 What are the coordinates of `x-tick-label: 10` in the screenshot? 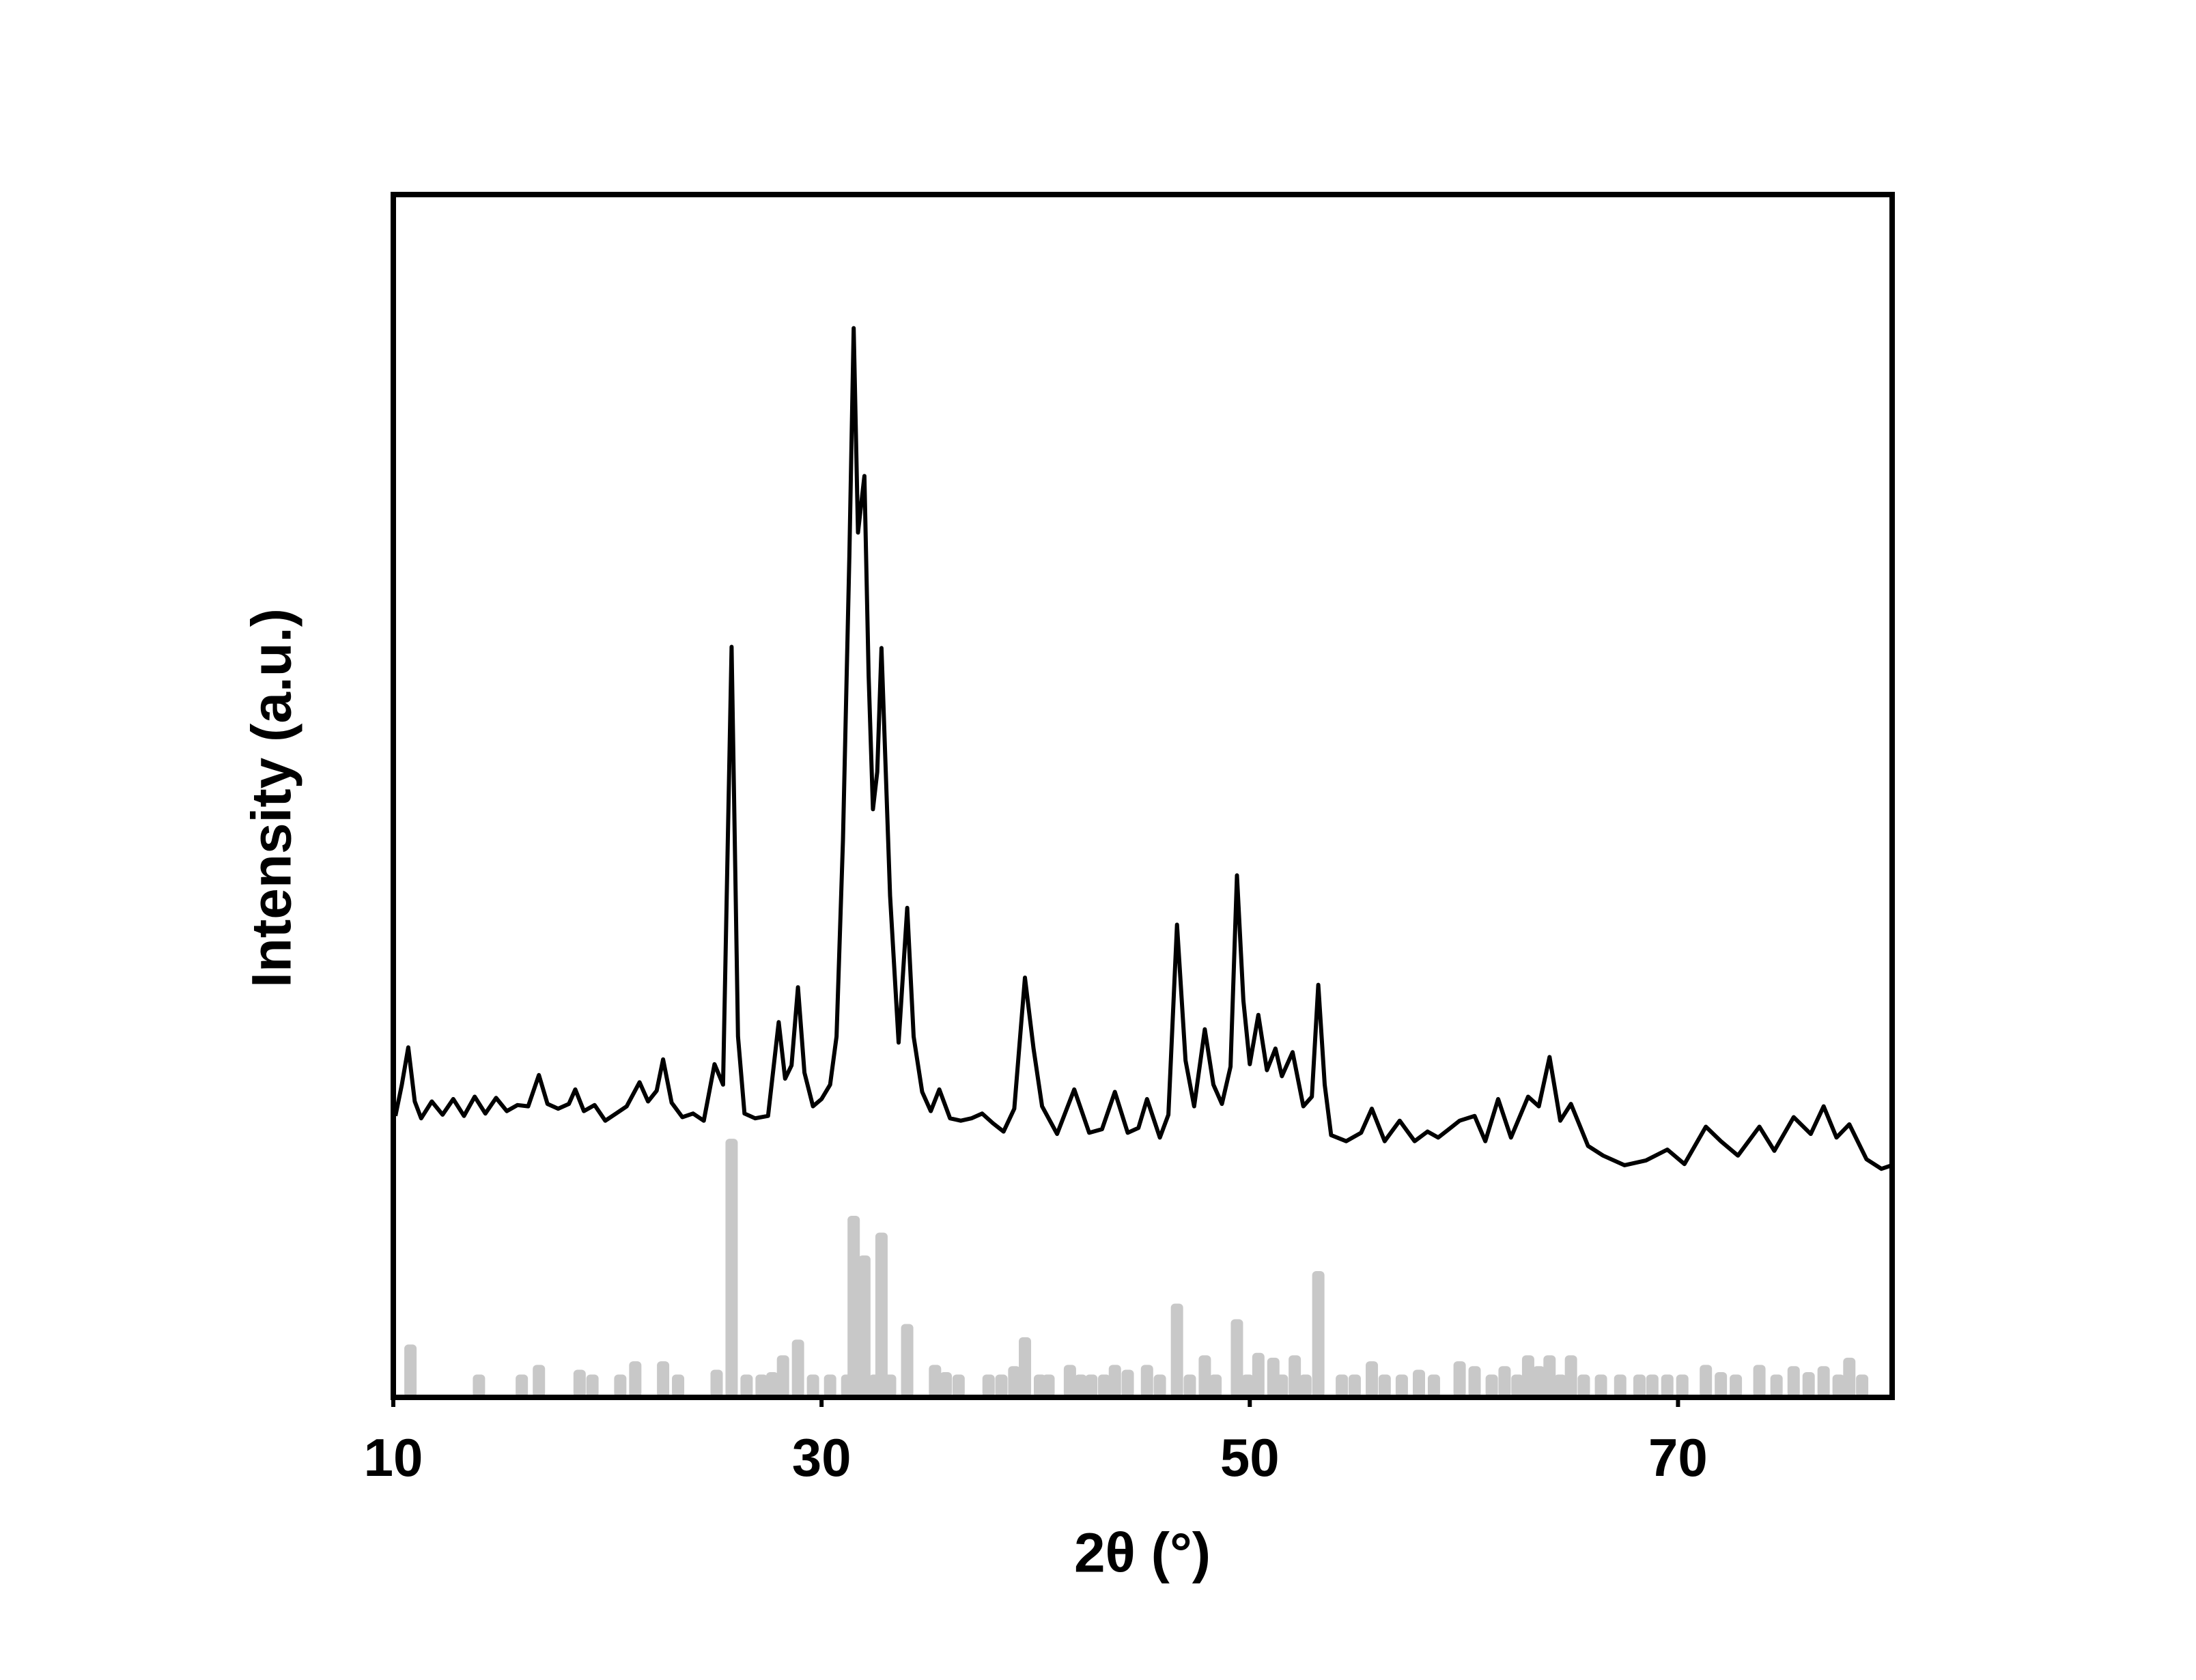 It's located at (394, 1457).